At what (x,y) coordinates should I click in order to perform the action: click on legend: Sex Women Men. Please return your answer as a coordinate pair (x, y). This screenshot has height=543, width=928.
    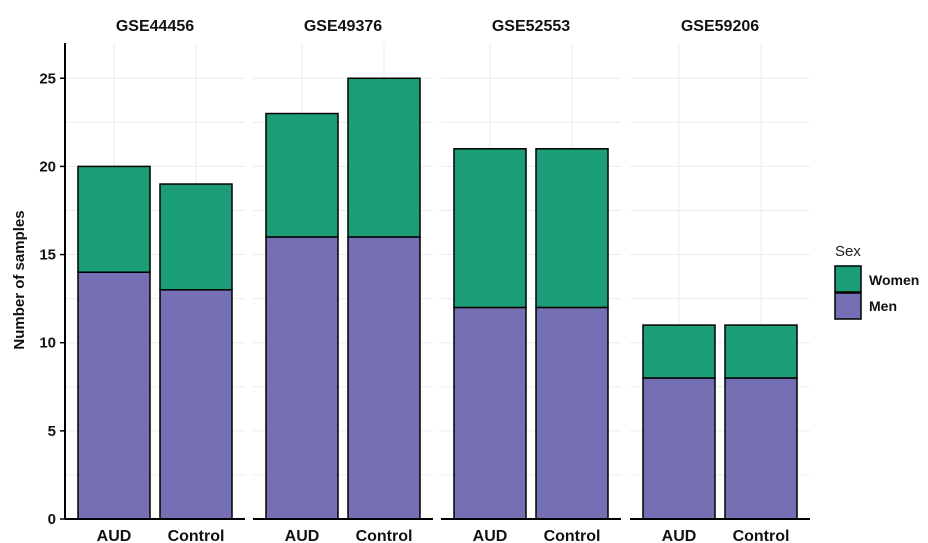
    Looking at the image, I should click on (876, 281).